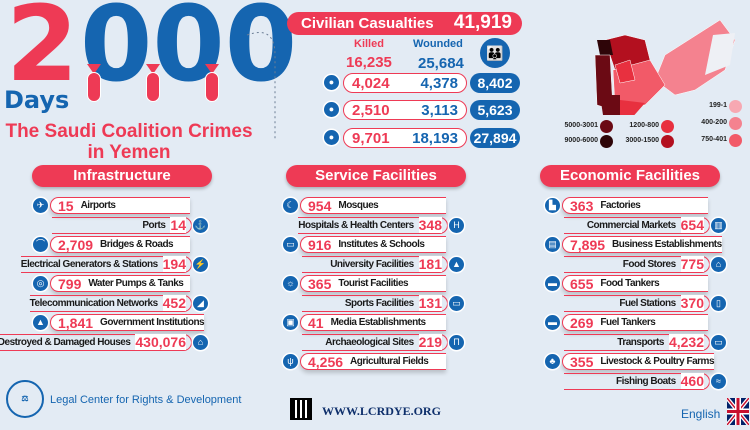 Image resolution: width=750 pixels, height=430 pixels. What do you see at coordinates (718, 342) in the screenshot?
I see `car-icon: ▭` at bounding box center [718, 342].